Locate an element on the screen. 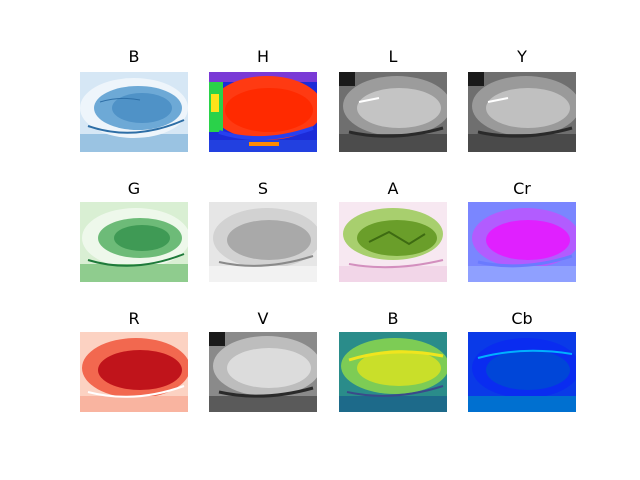 Image resolution: width=640 pixels, height=480 pixels. panel-title-b: B is located at coordinates (134, 56).